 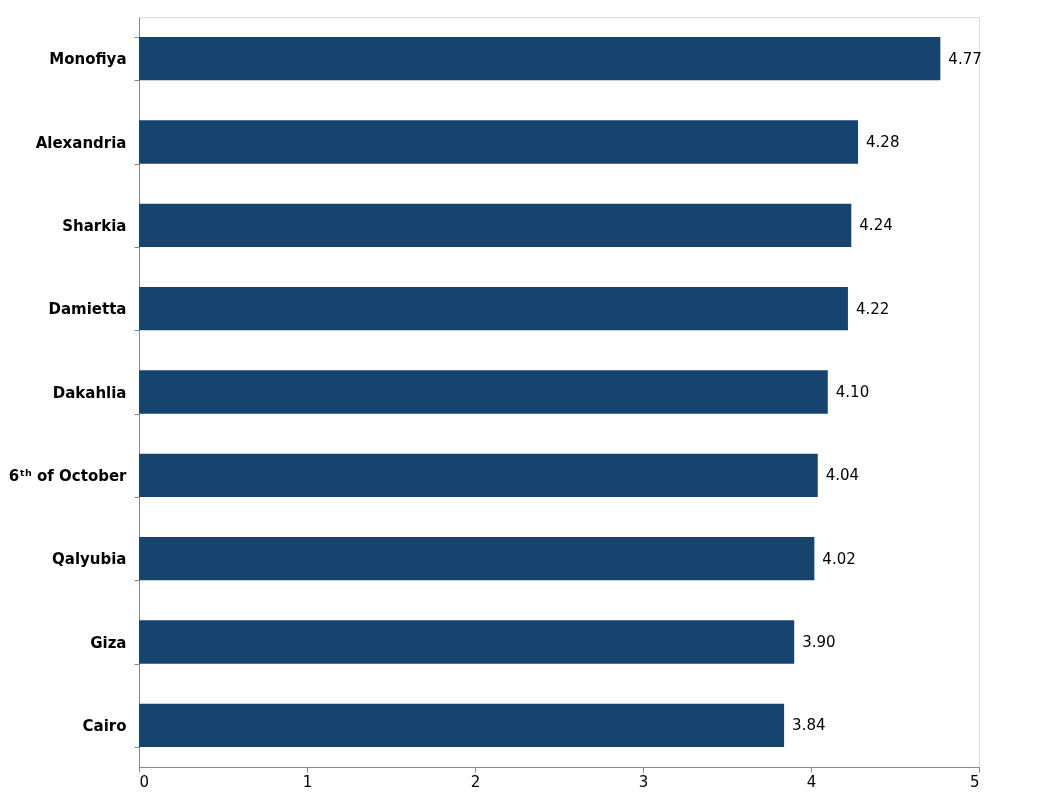 I want to click on y-tick-label: Sharkia, so click(x=94, y=225).